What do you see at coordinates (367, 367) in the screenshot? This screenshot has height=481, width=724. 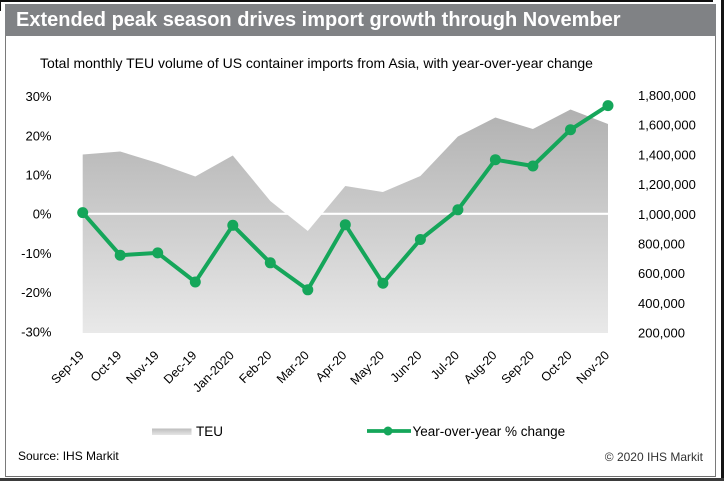 I see `svg-text: May-20` at bounding box center [367, 367].